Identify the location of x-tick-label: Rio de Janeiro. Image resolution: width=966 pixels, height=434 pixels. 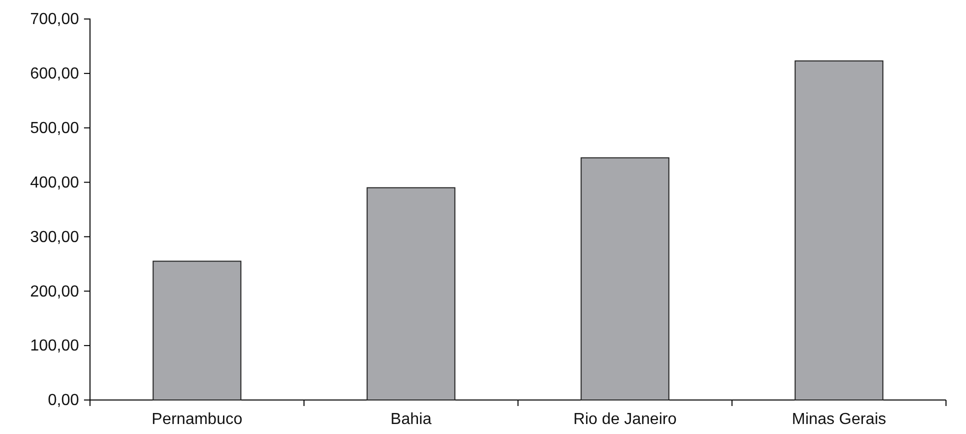
(625, 419).